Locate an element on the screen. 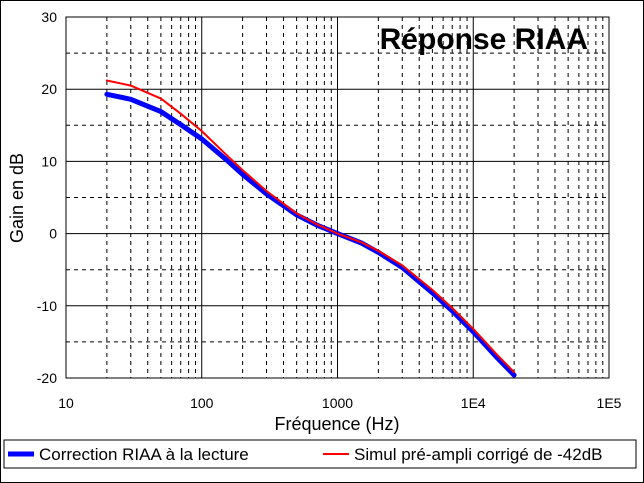 The image size is (644, 483). x-tick-label: 1000 is located at coordinates (337, 403).